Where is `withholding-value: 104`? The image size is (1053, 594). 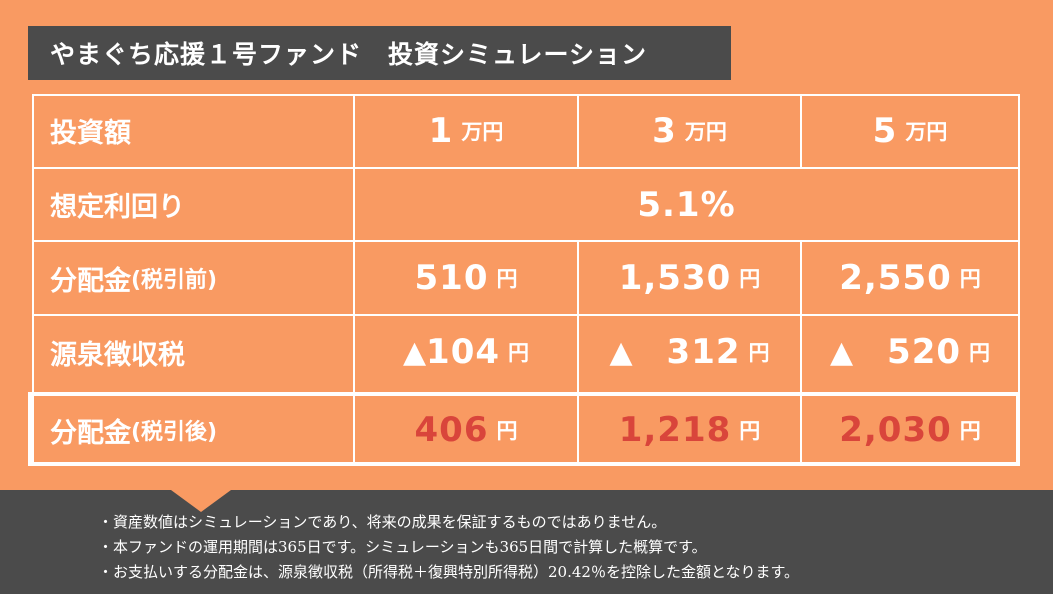
withholding-value: 104 is located at coordinates (463, 352).